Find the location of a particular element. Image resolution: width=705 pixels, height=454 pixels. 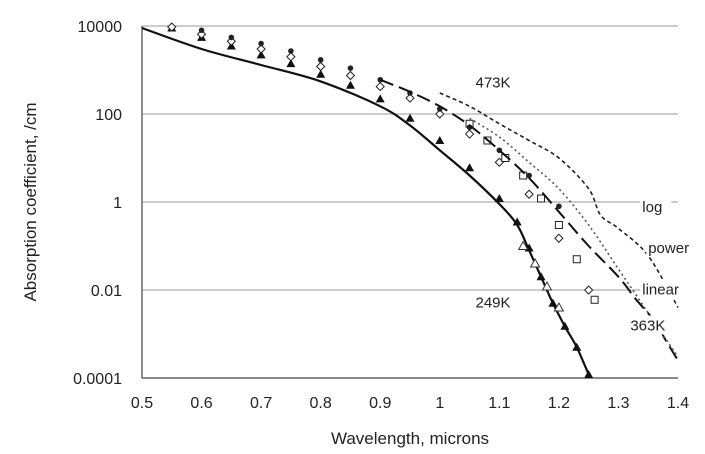

annotation-0: 473K is located at coordinates (493, 83).